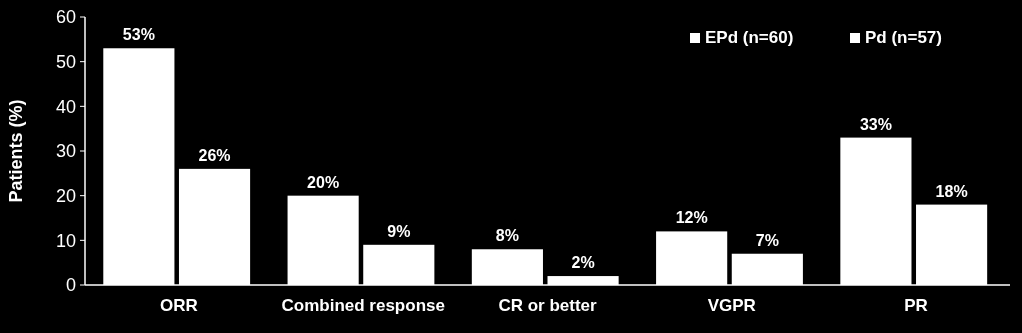 The width and height of the screenshot is (1022, 333). I want to click on data-label: 7%, so click(767, 240).